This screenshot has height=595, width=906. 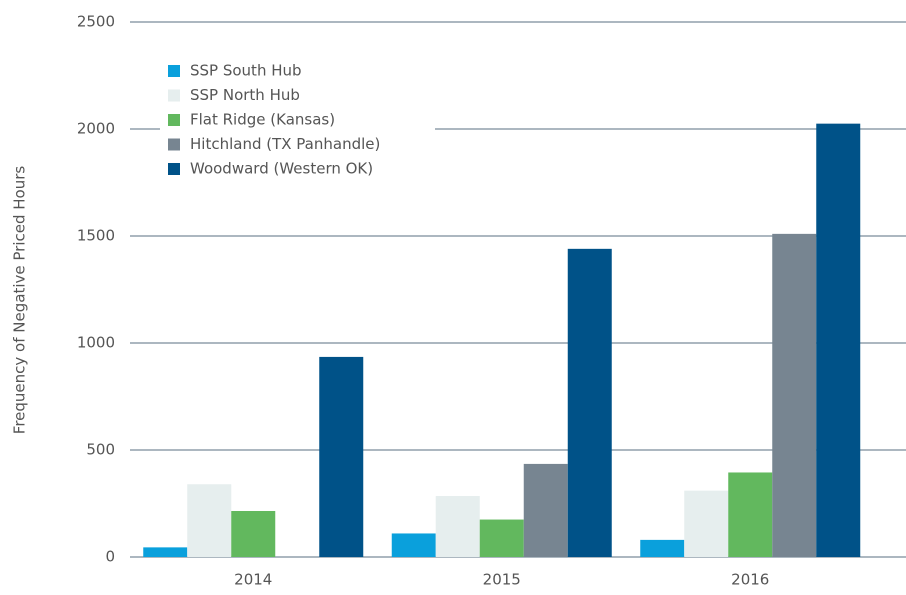 I want to click on y-tick-label: 0, so click(x=110, y=557).